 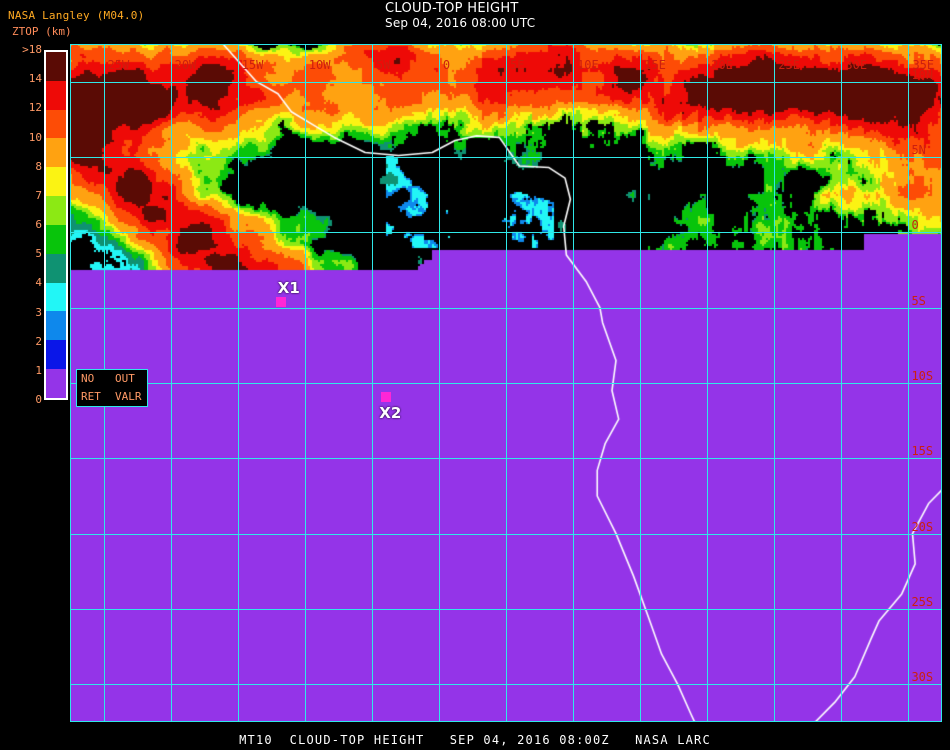 What do you see at coordinates (922, 677) in the screenshot?
I see `grid-label-latitude: 30S` at bounding box center [922, 677].